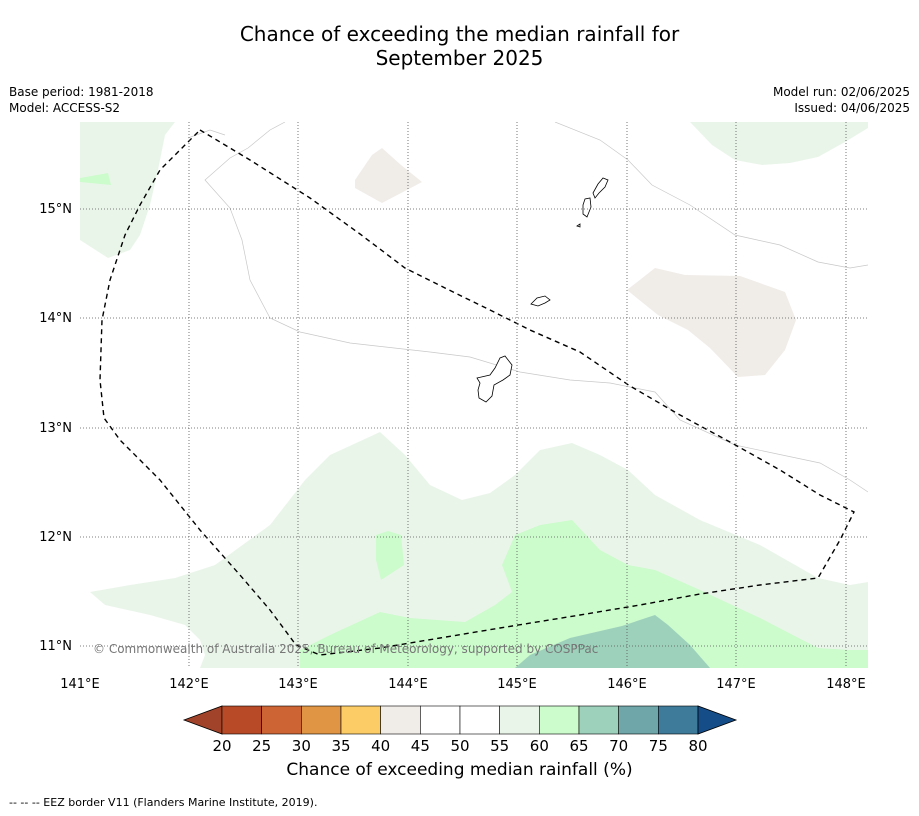  Describe the element at coordinates (540, 301) in the screenshot. I see `island-rota` at that location.